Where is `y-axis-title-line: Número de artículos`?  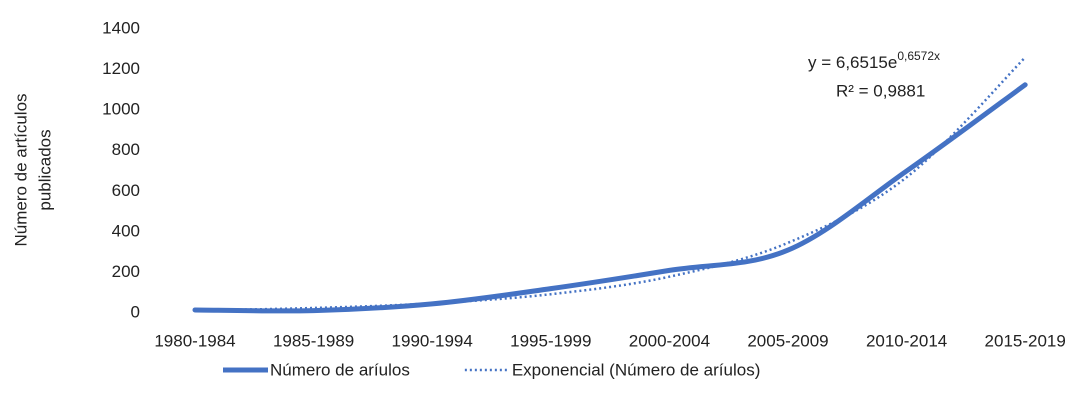
y-axis-title-line: Número de artículos is located at coordinates (20, 169).